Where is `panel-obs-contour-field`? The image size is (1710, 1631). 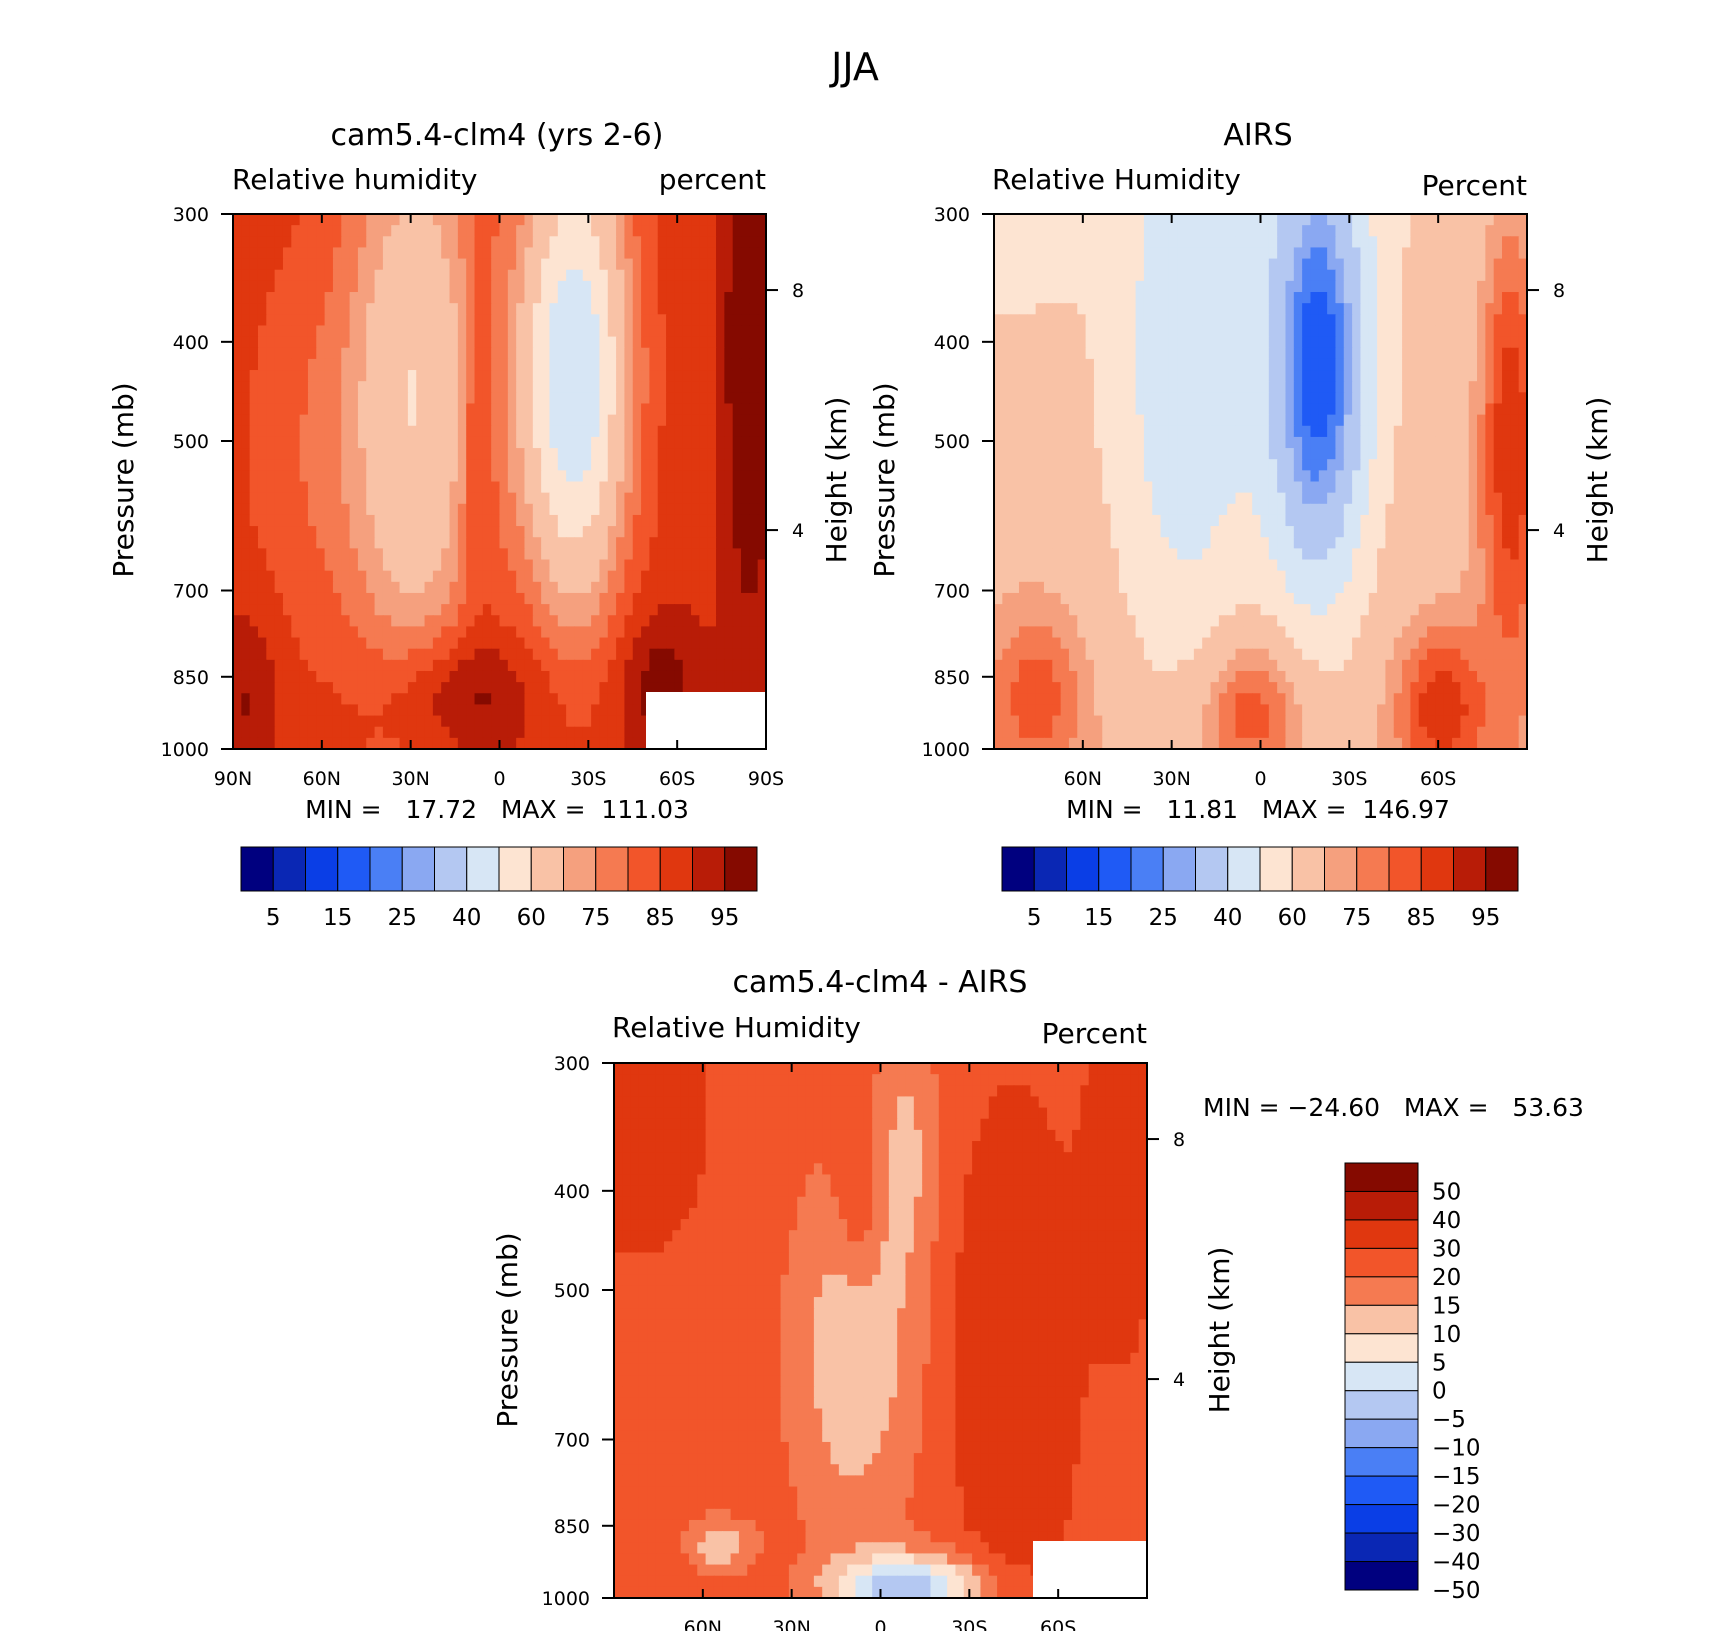 panel-obs-contour-field is located at coordinates (1261, 482).